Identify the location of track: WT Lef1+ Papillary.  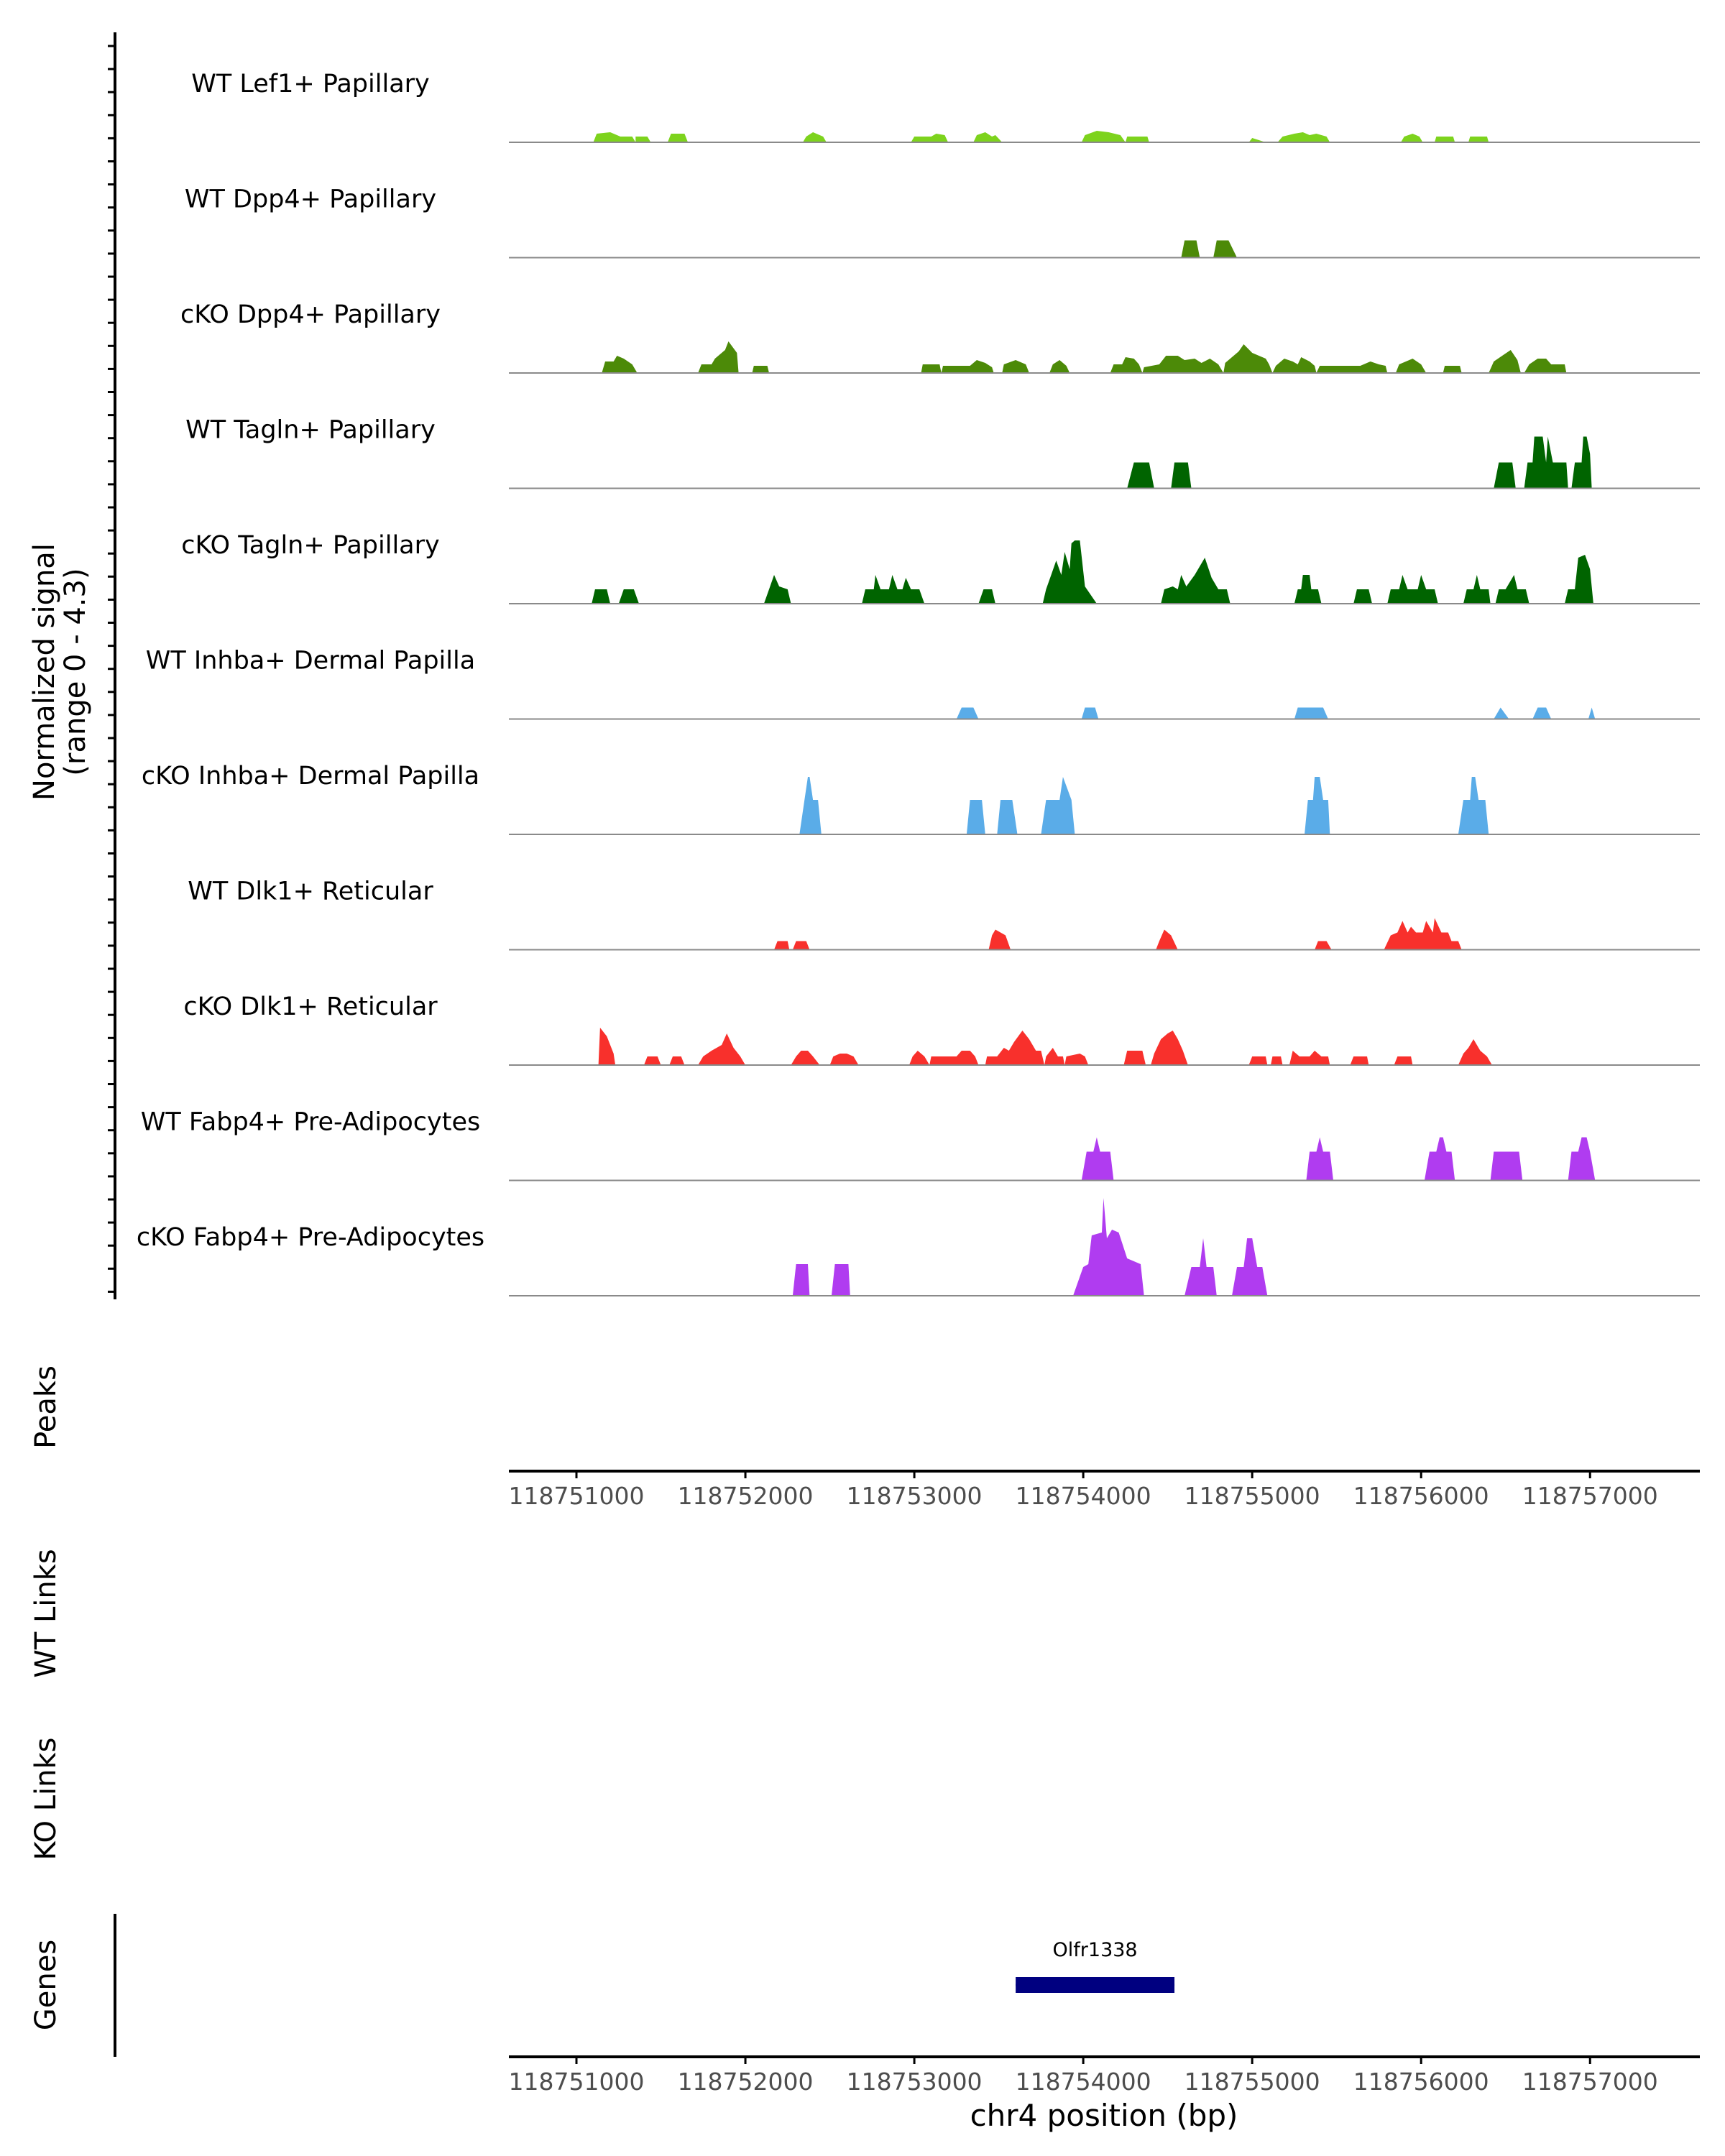
(945, 106).